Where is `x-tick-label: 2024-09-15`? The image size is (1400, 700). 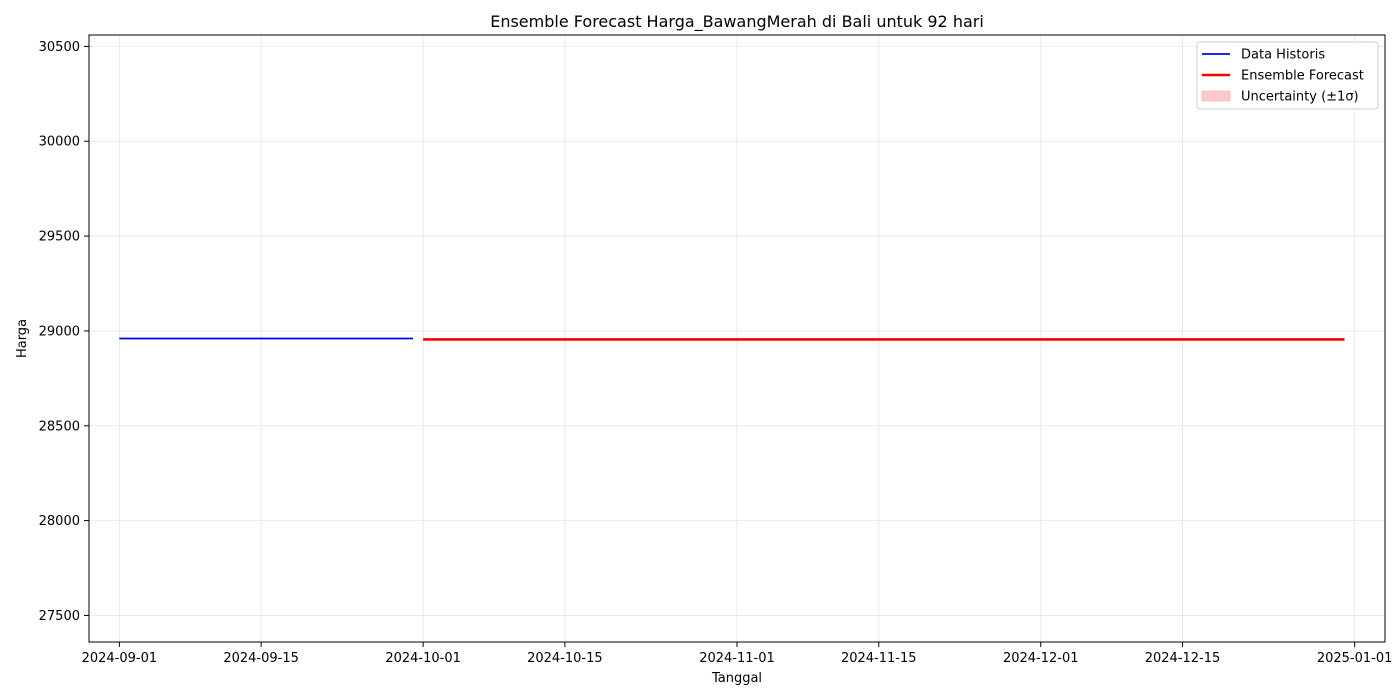 x-tick-label: 2024-09-15 is located at coordinates (261, 658).